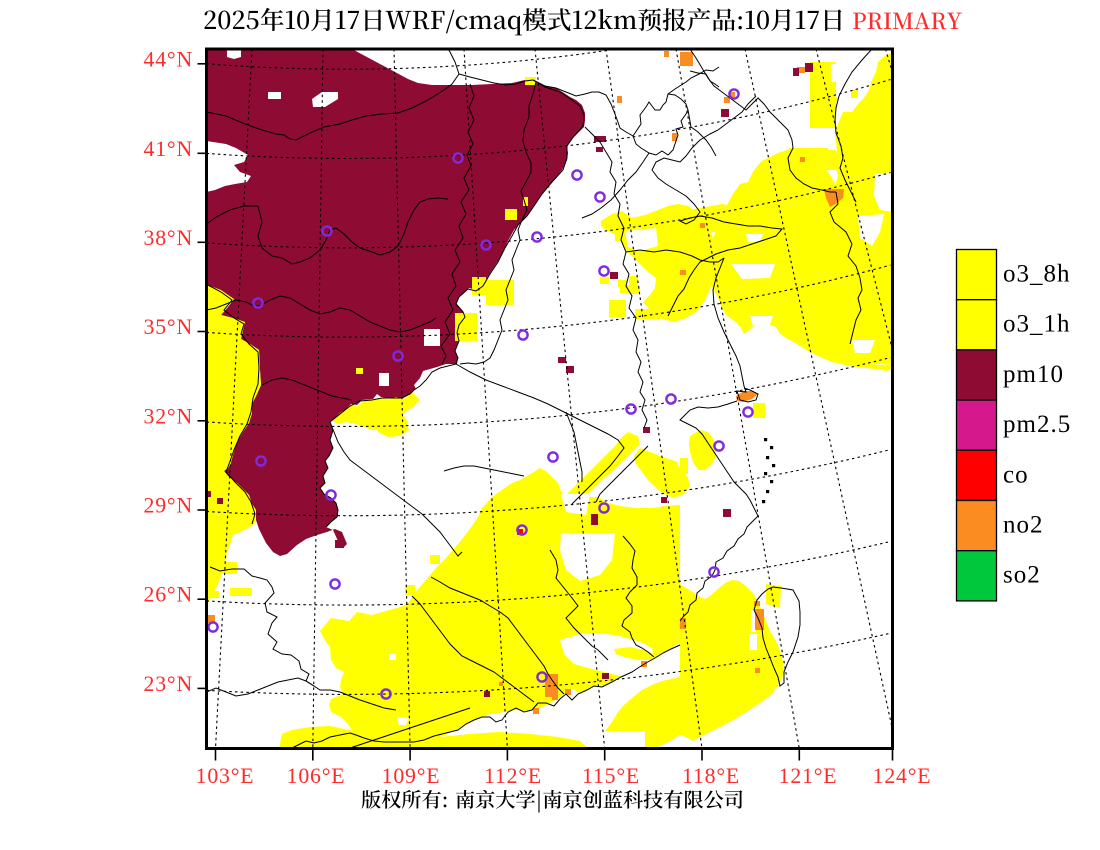 The height and width of the screenshot is (850, 1100). I want to click on svg-text: o3_1h, so click(1037, 324).